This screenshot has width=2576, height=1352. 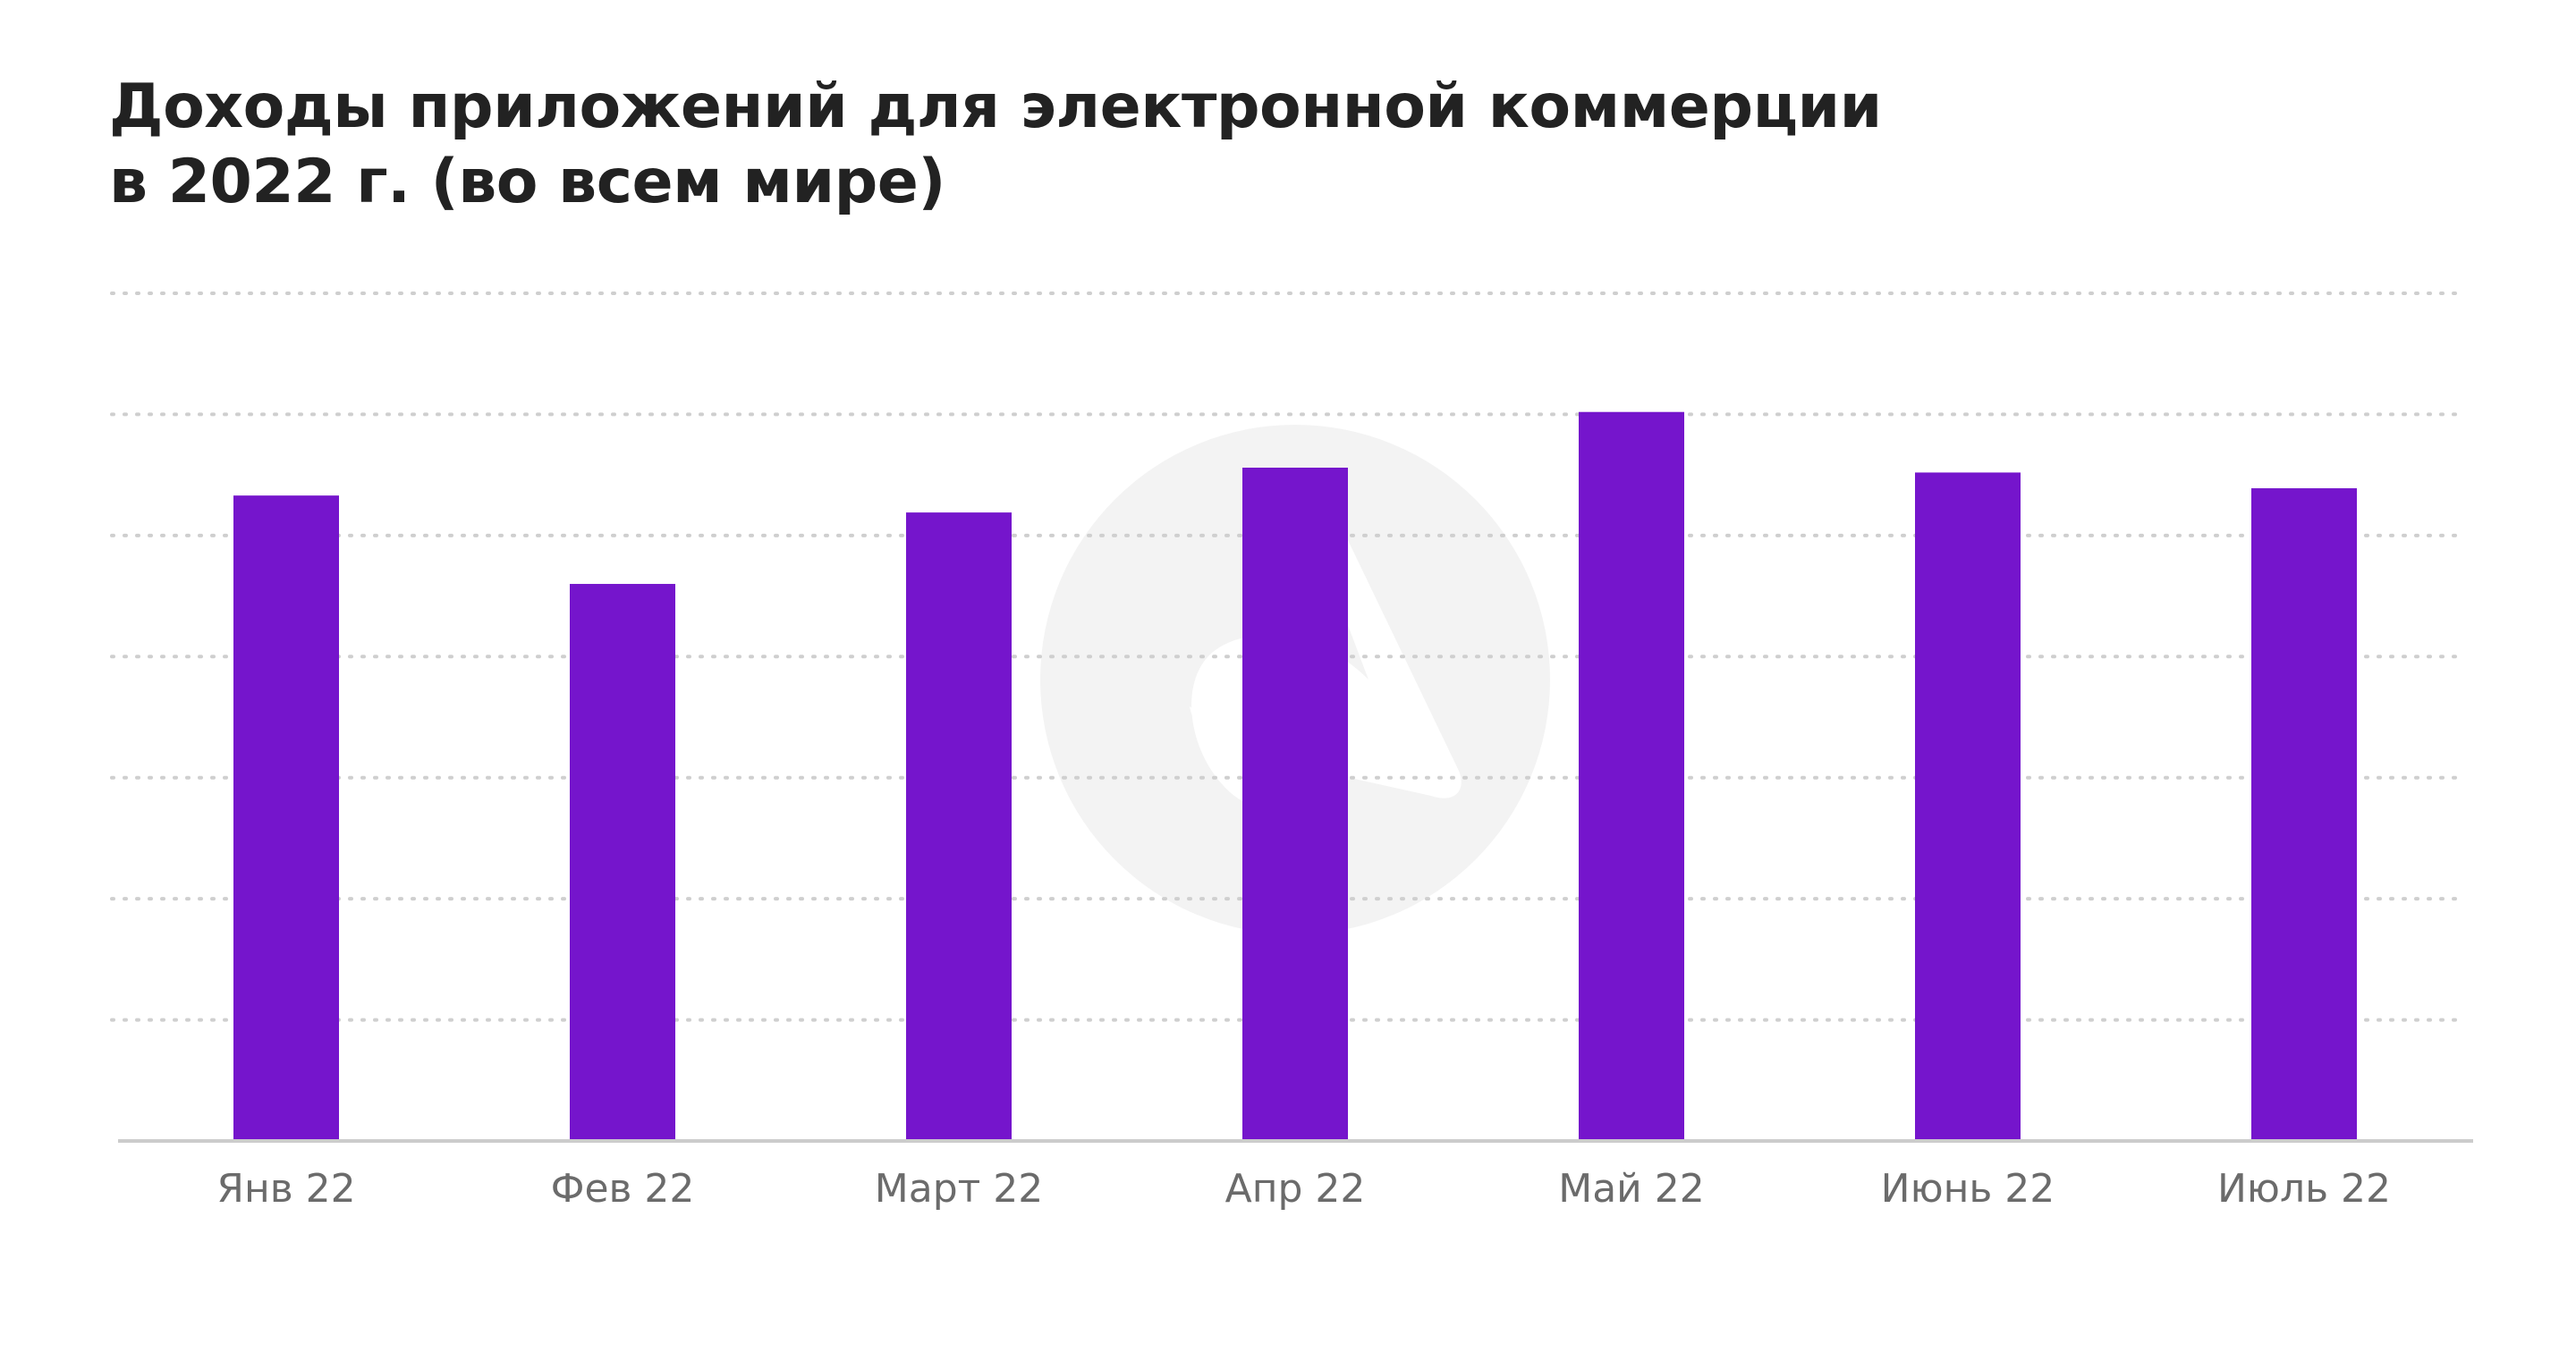 What do you see at coordinates (1295, 1189) in the screenshot?
I see `x-tick-label: Апр 22` at bounding box center [1295, 1189].